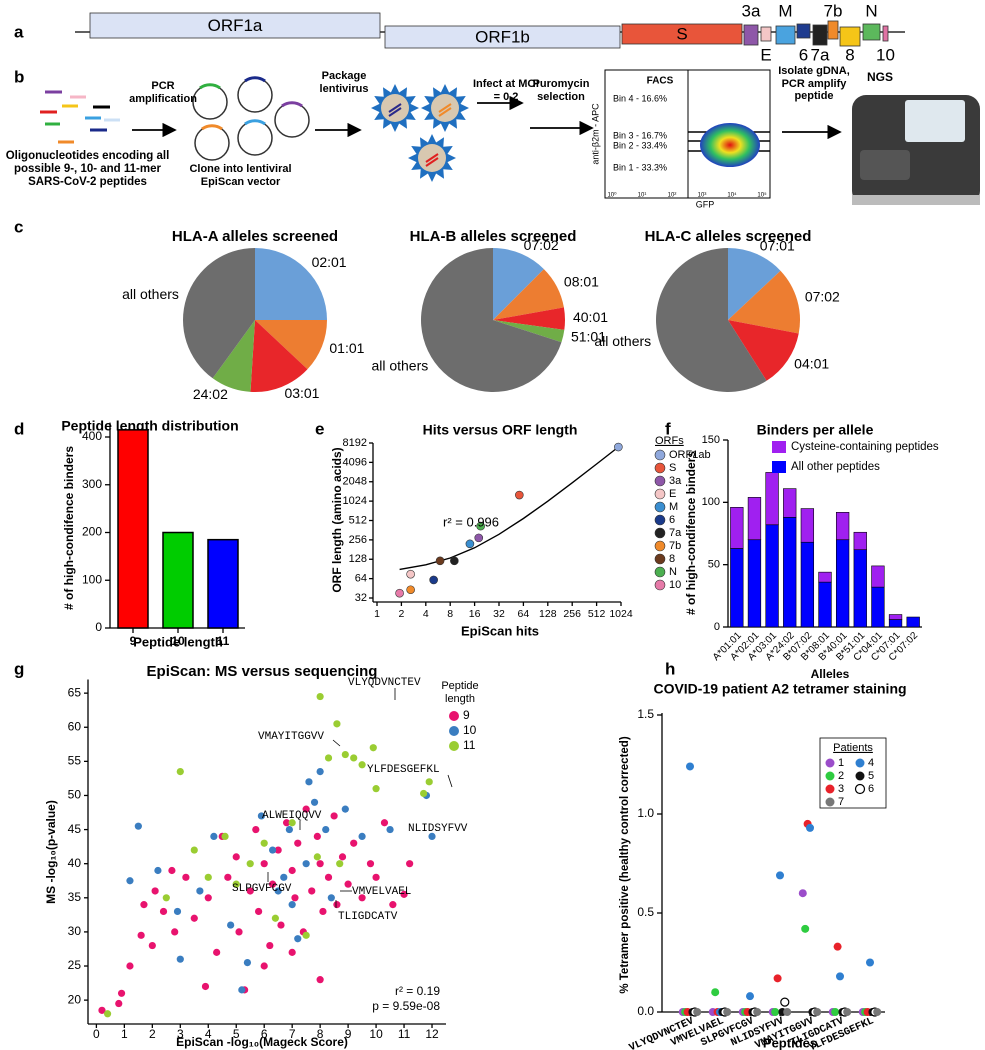  Describe the element at coordinates (262, 671) in the screenshot. I see `chart-title: EpiScan: MS versus sequencing` at that location.